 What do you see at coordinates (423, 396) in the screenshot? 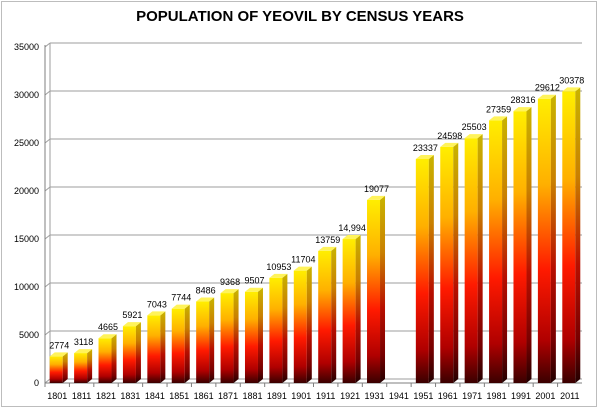
I see `x-tick-label: 1951` at bounding box center [423, 396].